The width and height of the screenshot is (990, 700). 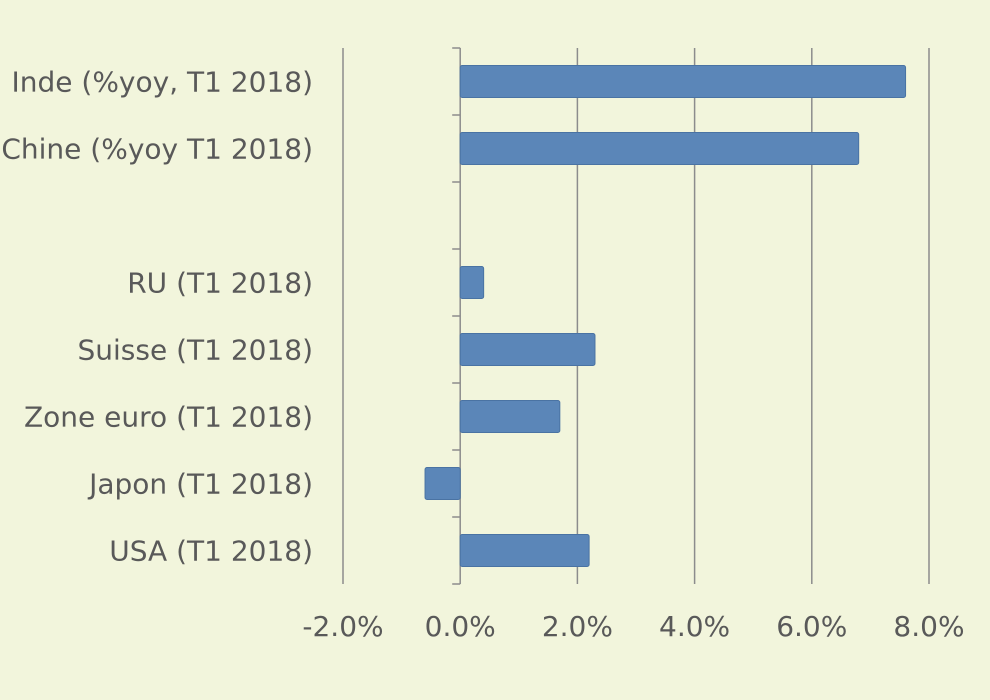 I want to click on category-label: Zone euro (T1 2018), so click(x=168, y=417).